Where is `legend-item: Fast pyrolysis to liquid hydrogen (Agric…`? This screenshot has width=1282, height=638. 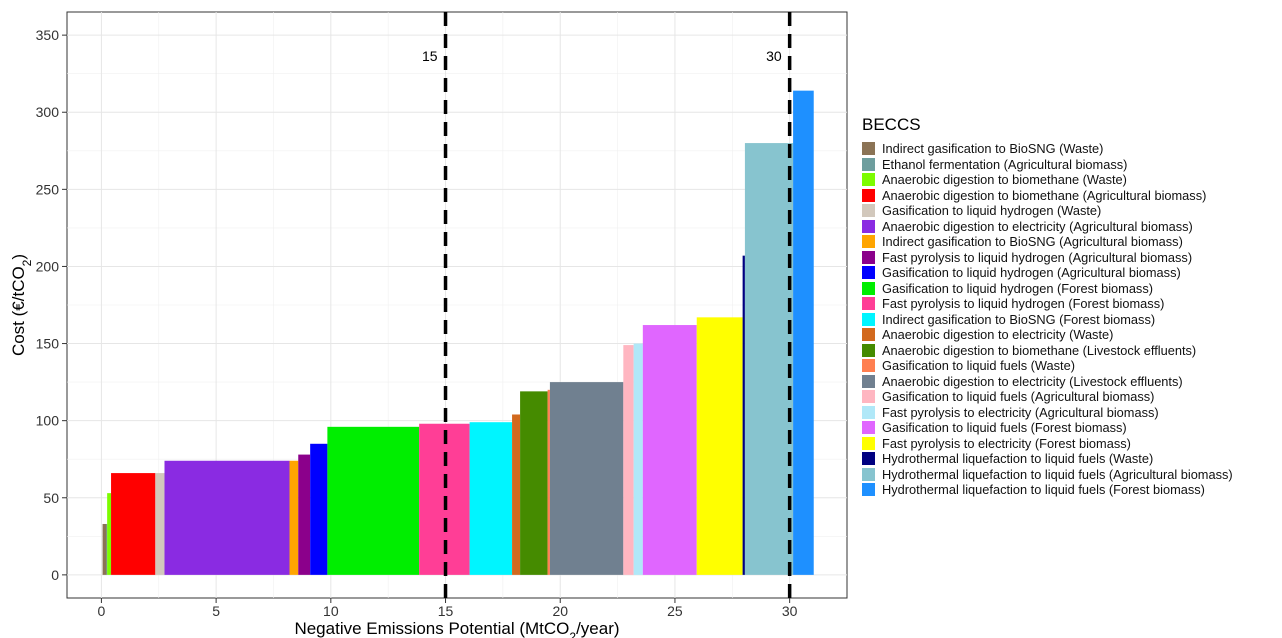
legend-item: Fast pyrolysis to liquid hydrogen (Agric… is located at coordinates (1047, 258).